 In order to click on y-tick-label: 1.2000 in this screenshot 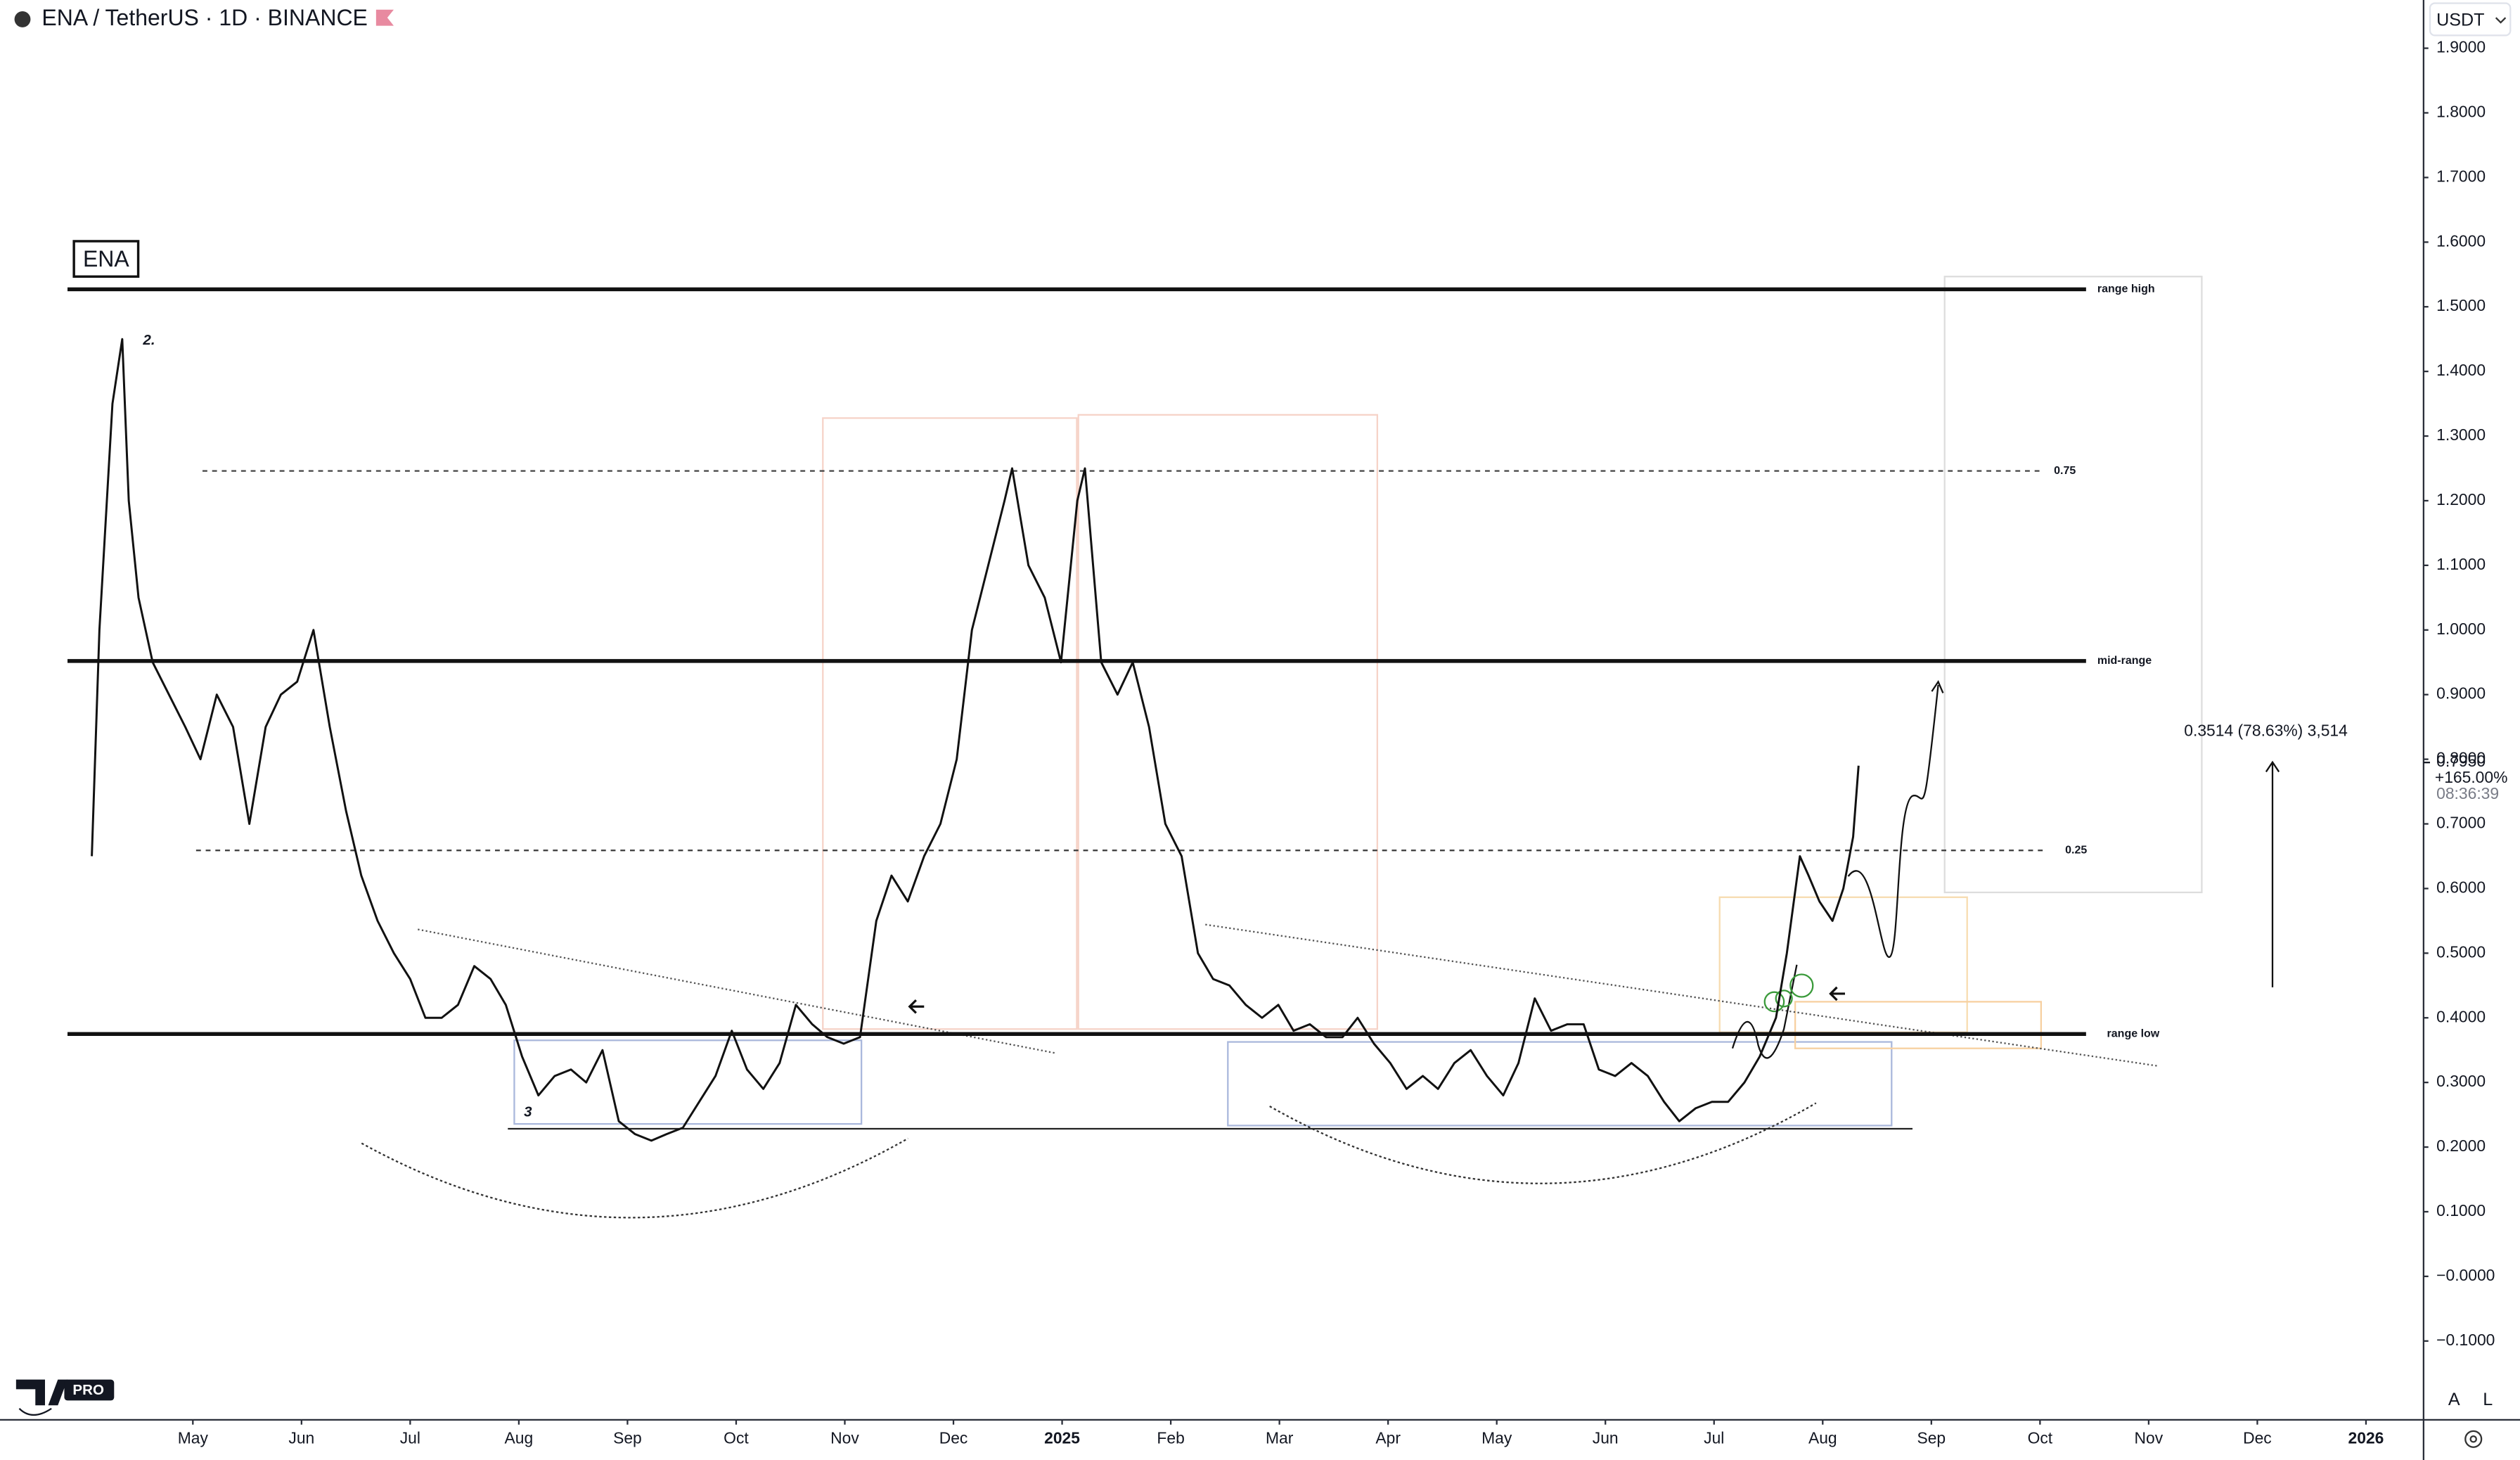, I will do `click(2461, 499)`.